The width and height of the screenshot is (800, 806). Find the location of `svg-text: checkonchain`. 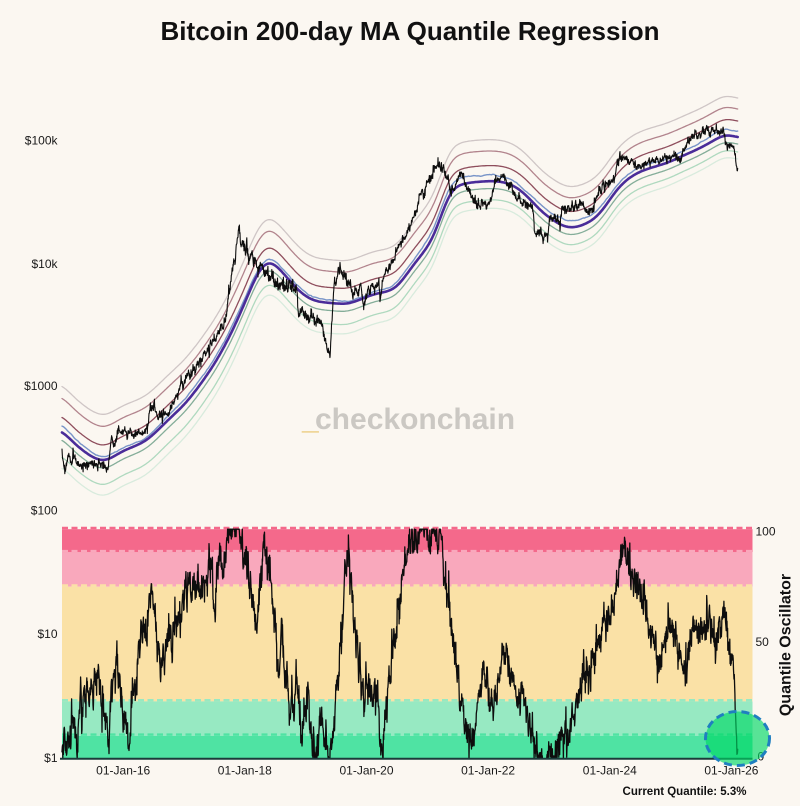

svg-text: checkonchain is located at coordinates (415, 419).